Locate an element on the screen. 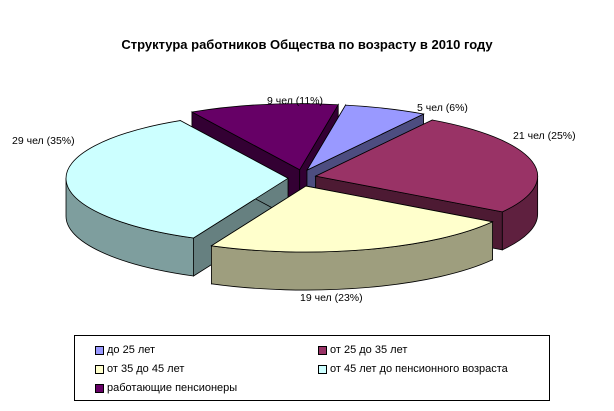  legend-item-pensioners: работающие пенсионеры is located at coordinates (166, 388).